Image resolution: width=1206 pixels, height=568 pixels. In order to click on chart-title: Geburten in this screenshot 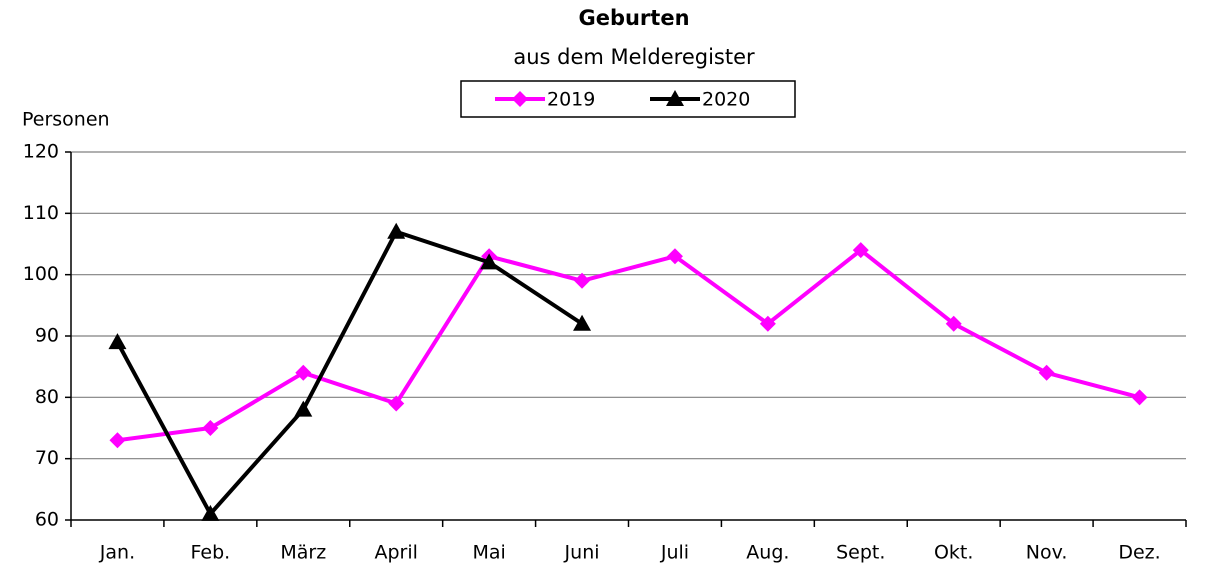, I will do `click(633, 18)`.